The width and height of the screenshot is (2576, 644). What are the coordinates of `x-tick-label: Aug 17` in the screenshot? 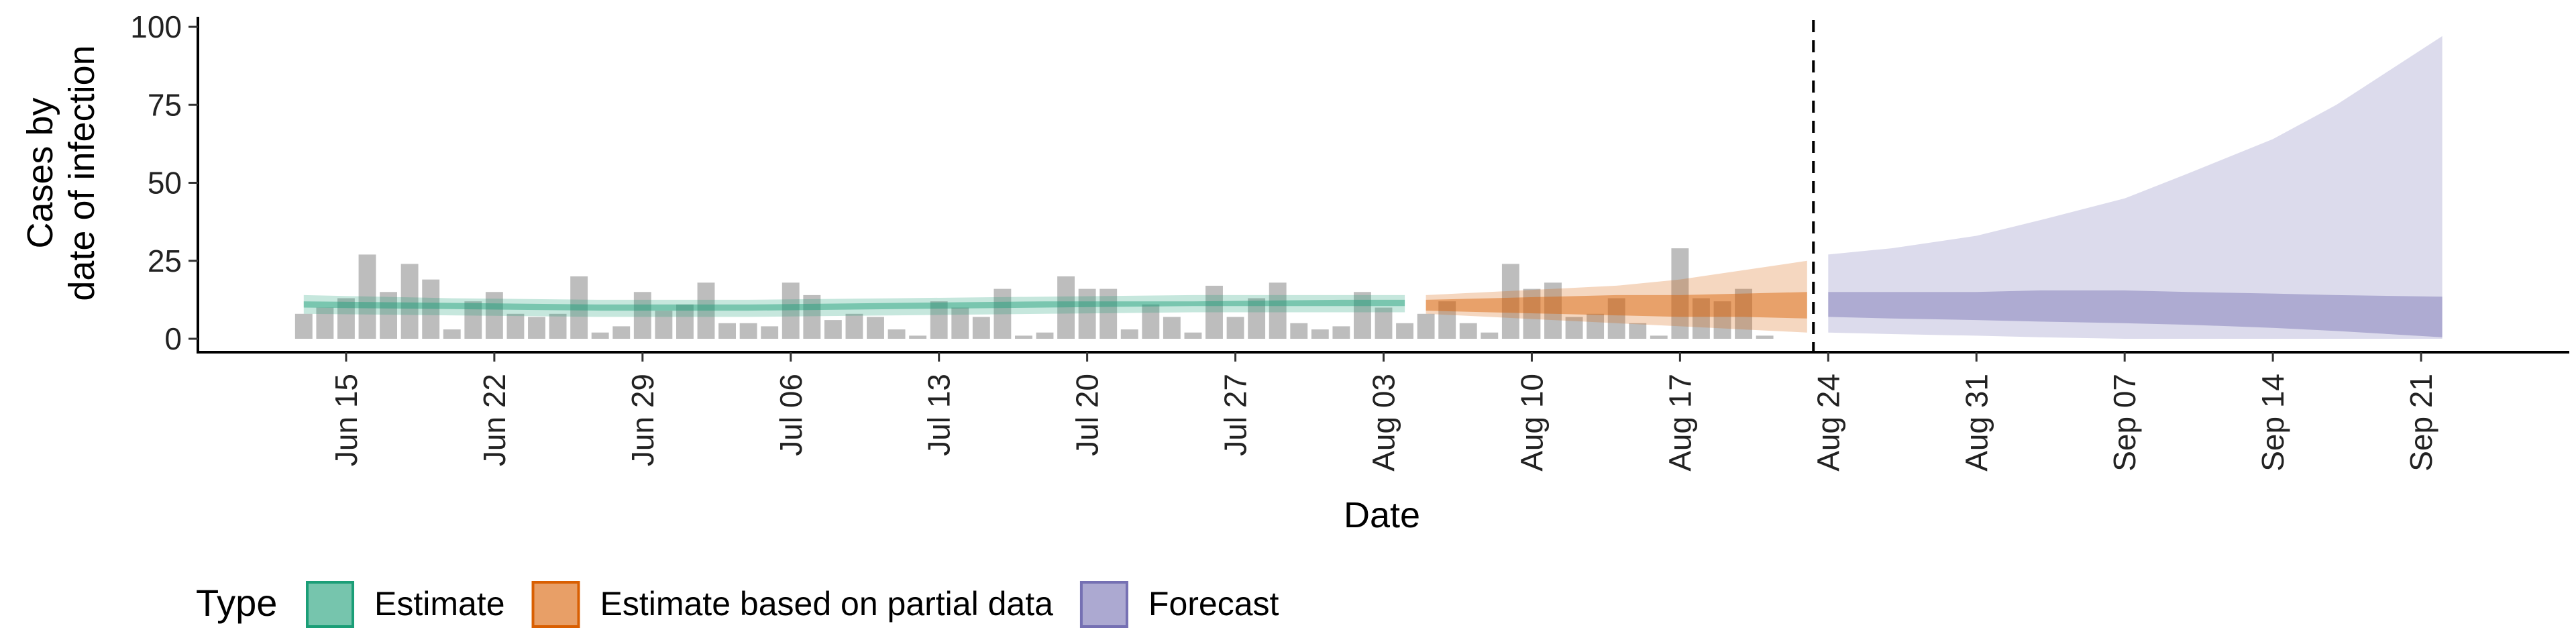 It's located at (1679, 423).